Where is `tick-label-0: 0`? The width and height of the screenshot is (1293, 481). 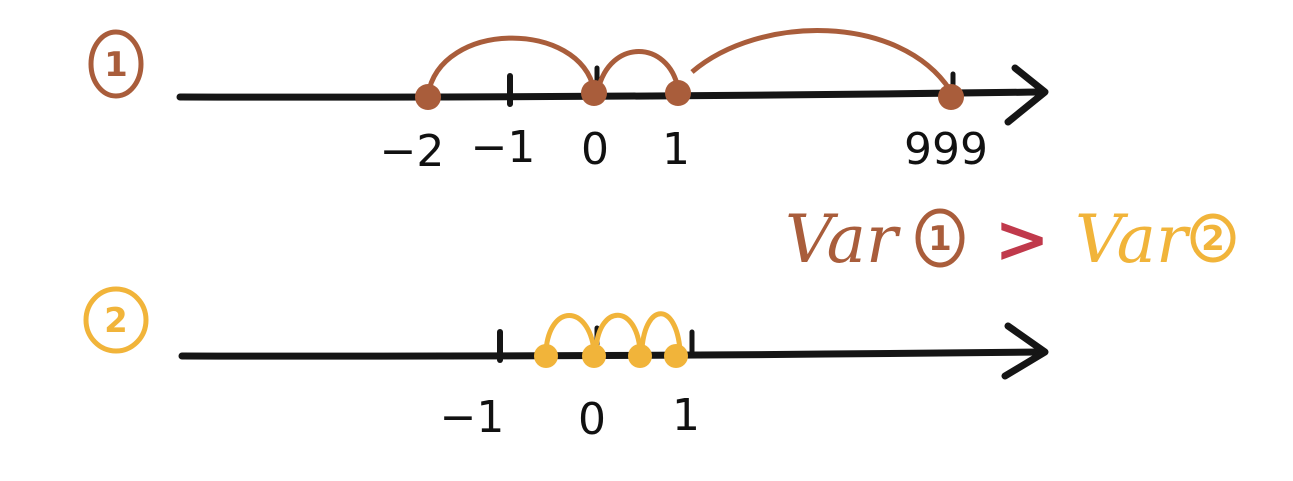 tick-label-0: 0 is located at coordinates (595, 149).